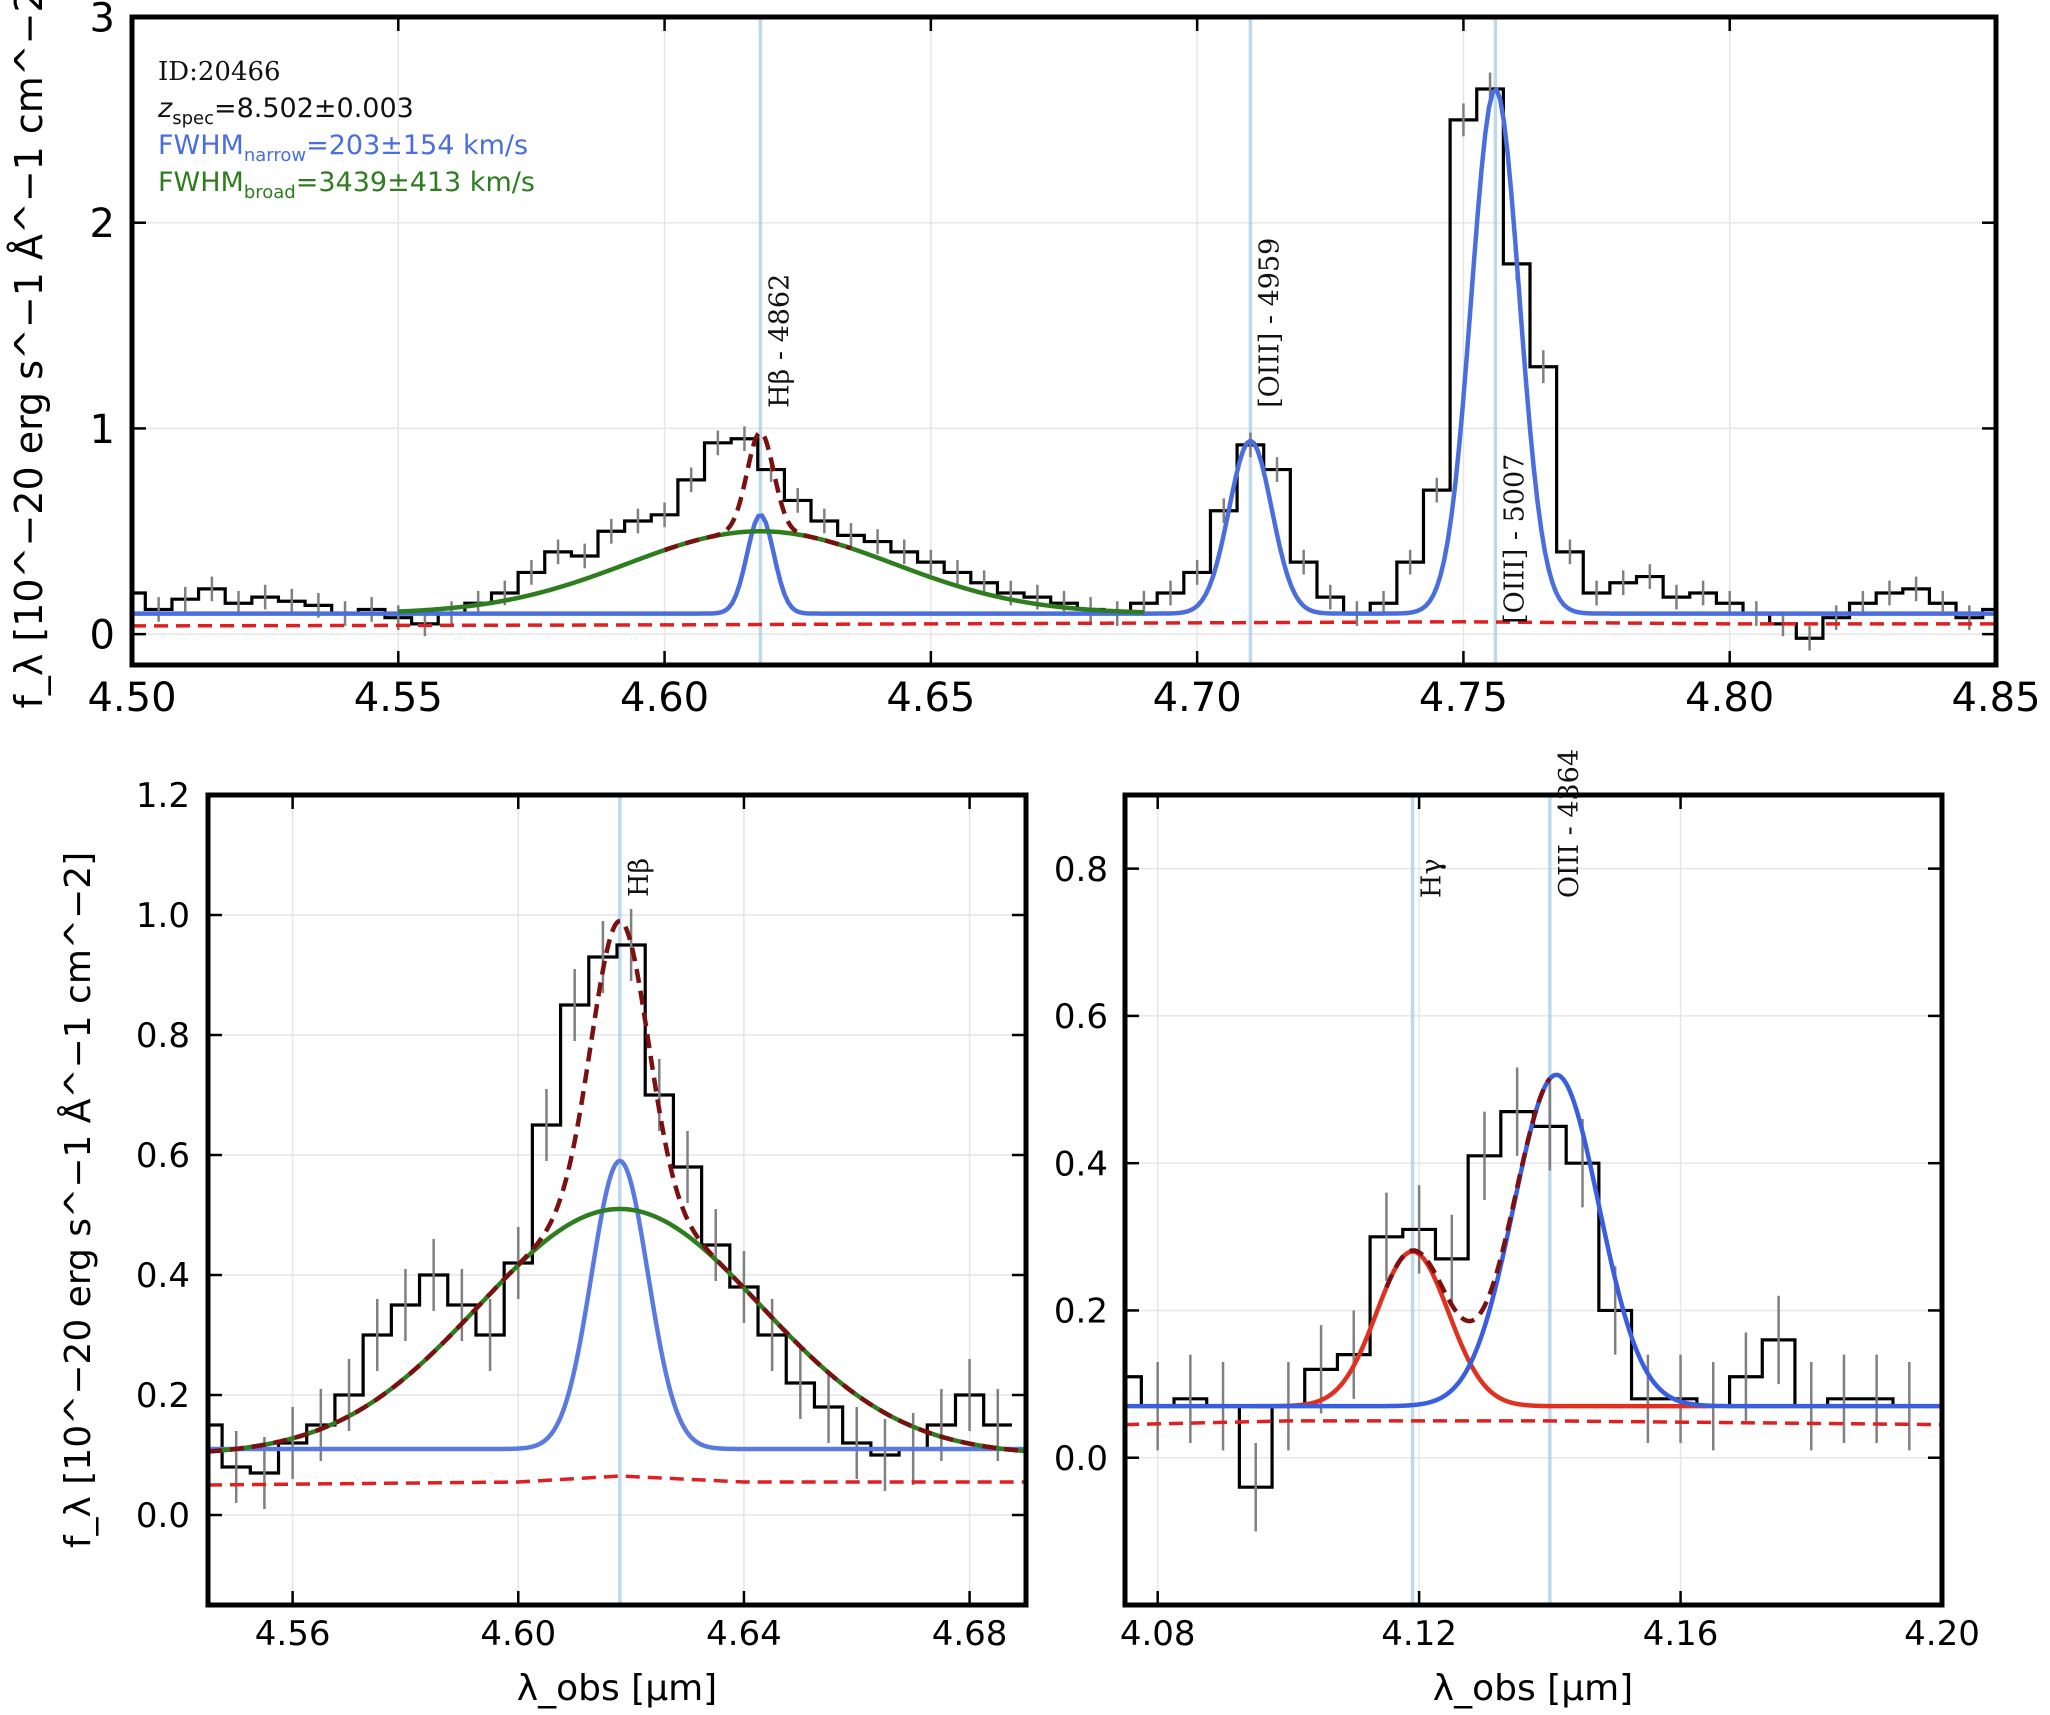 This screenshot has height=1715, width=2050. What do you see at coordinates (930, 698) in the screenshot?
I see `x-tick-label: 4.65` at bounding box center [930, 698].